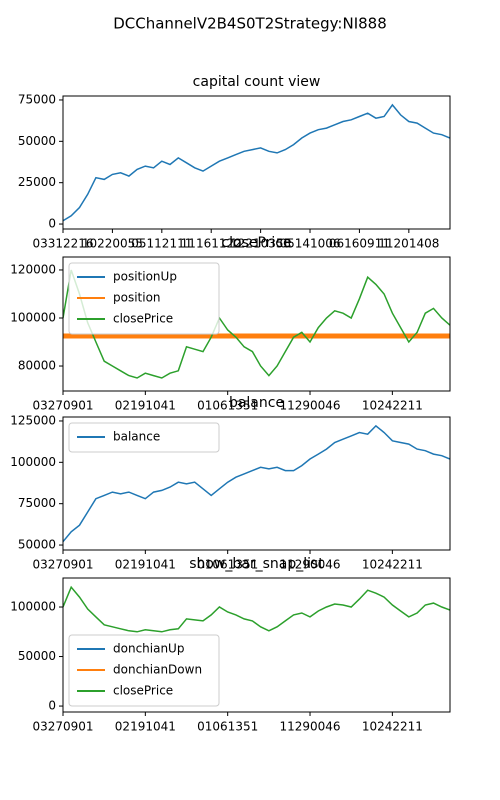  What do you see at coordinates (260, 244) in the screenshot?
I see `x-tick-label: 12210355` at bounding box center [260, 244].